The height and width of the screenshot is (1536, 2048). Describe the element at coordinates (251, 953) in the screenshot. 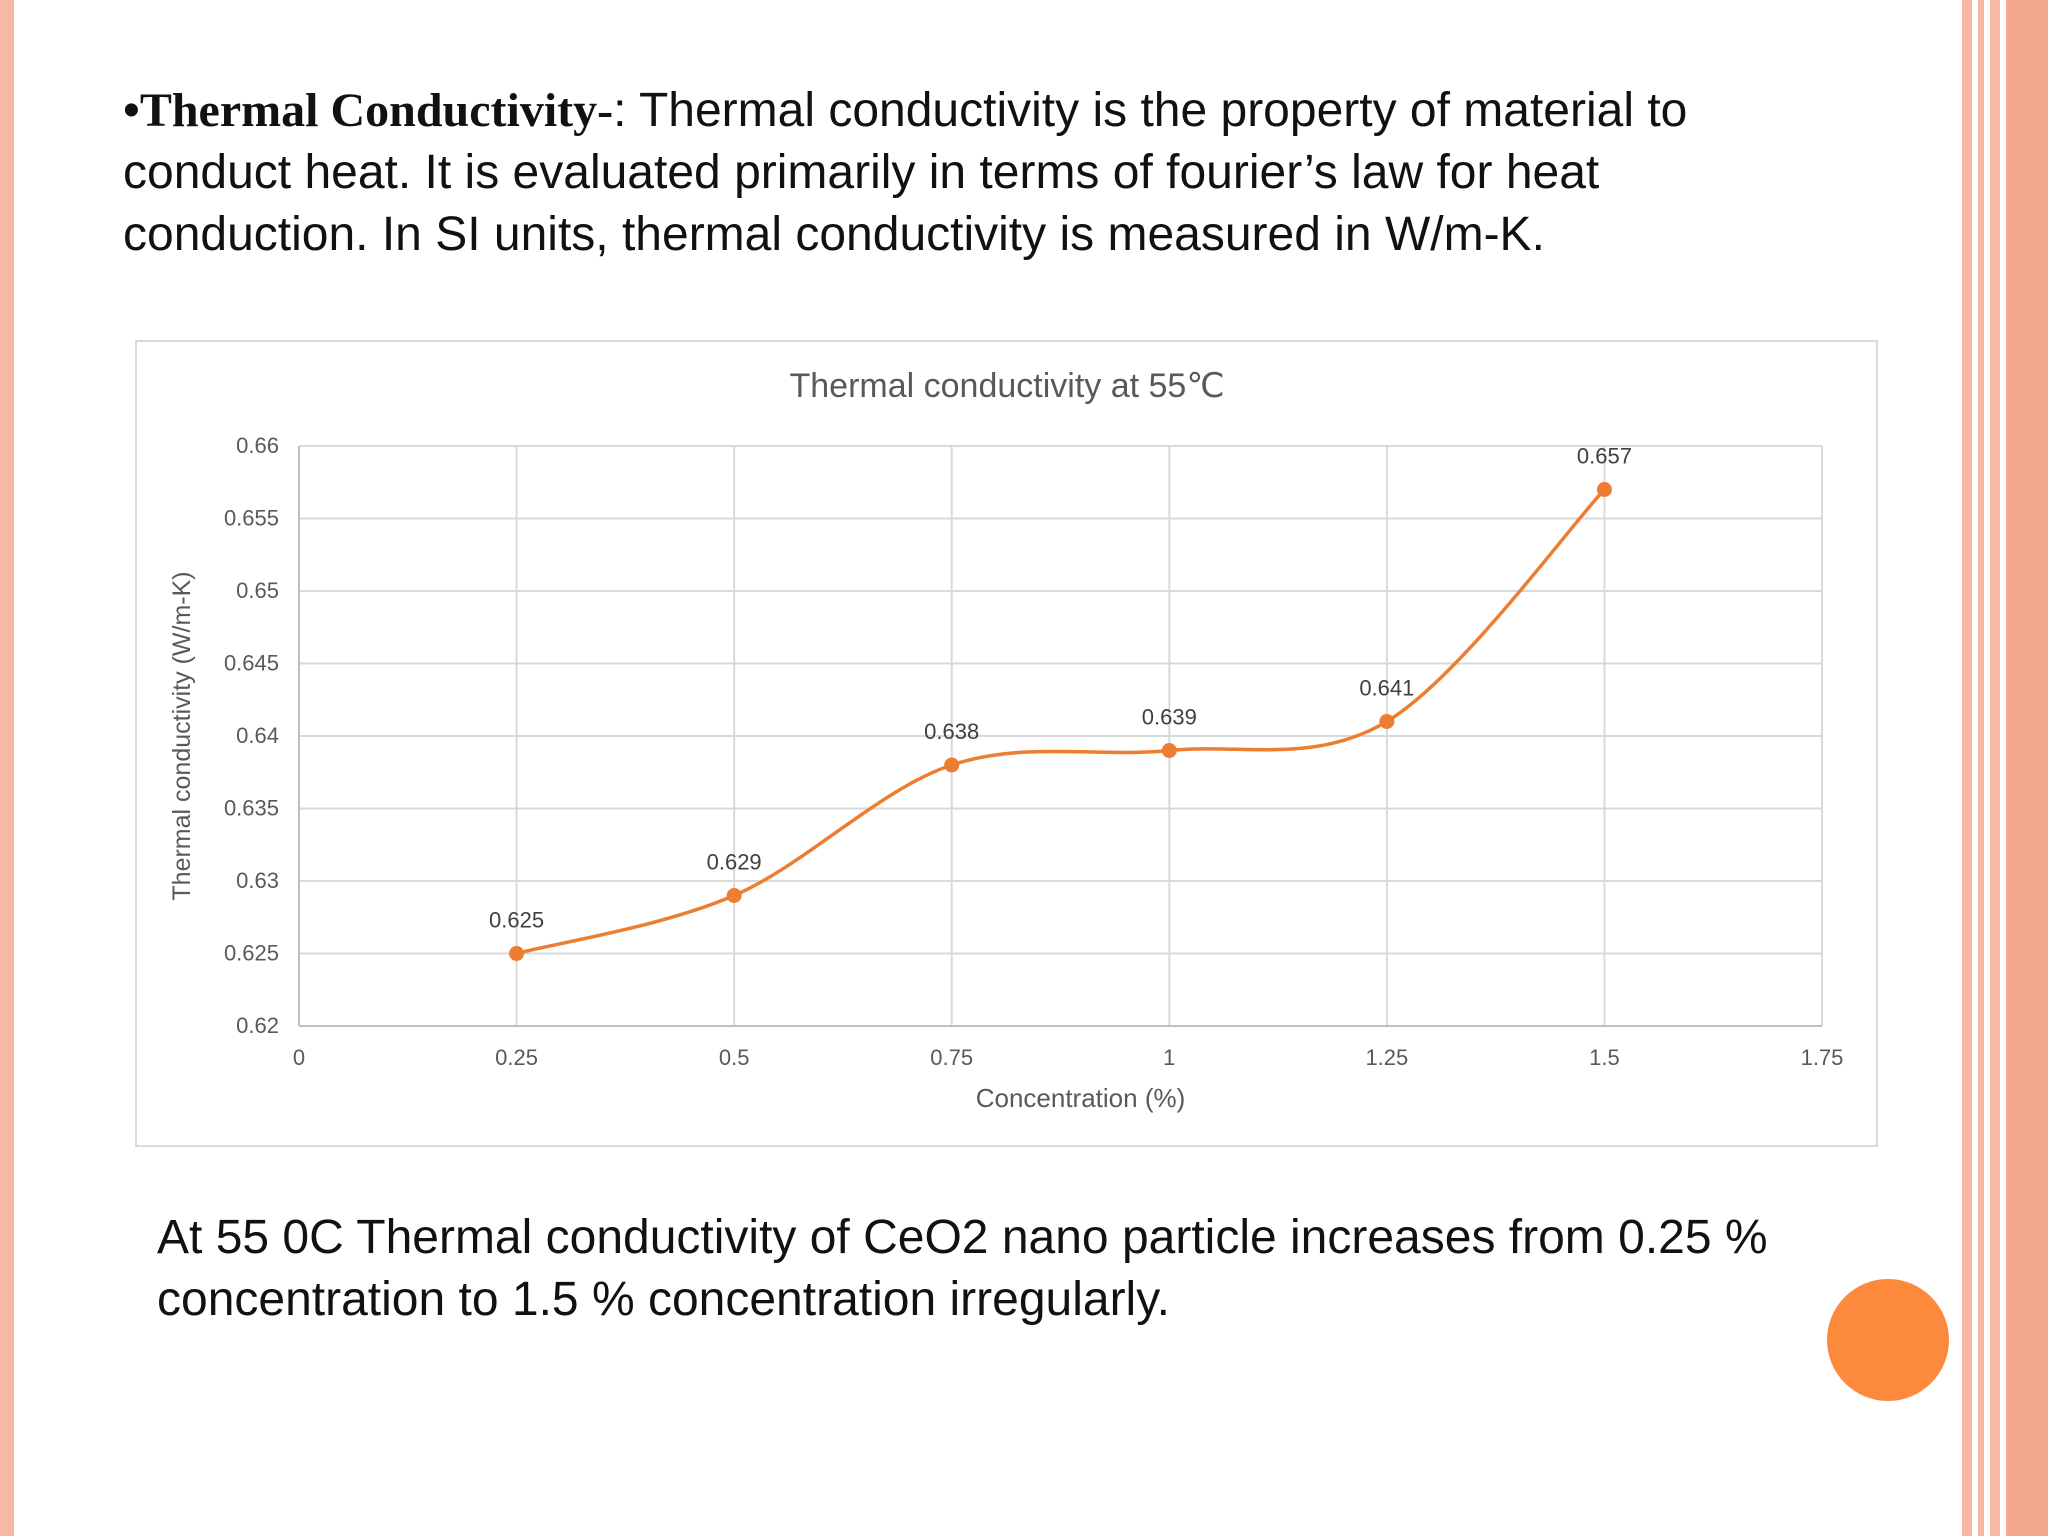

I see `y-tick-label-1: 0.625` at that location.